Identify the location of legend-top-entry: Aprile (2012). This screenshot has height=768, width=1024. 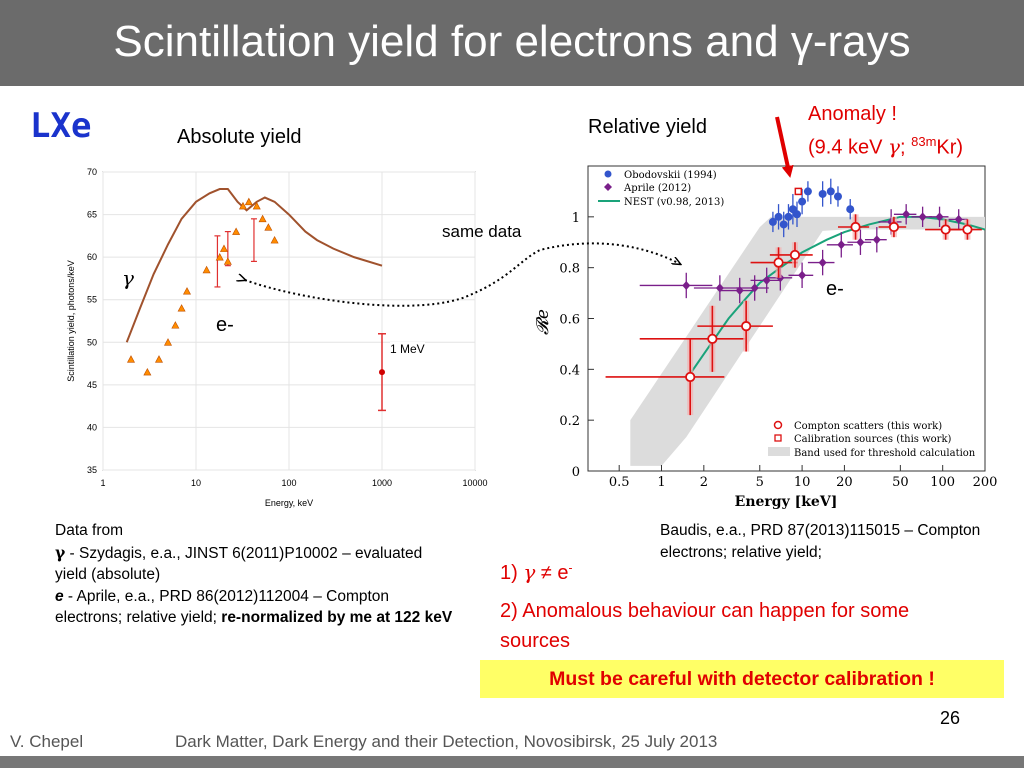
(657, 188).